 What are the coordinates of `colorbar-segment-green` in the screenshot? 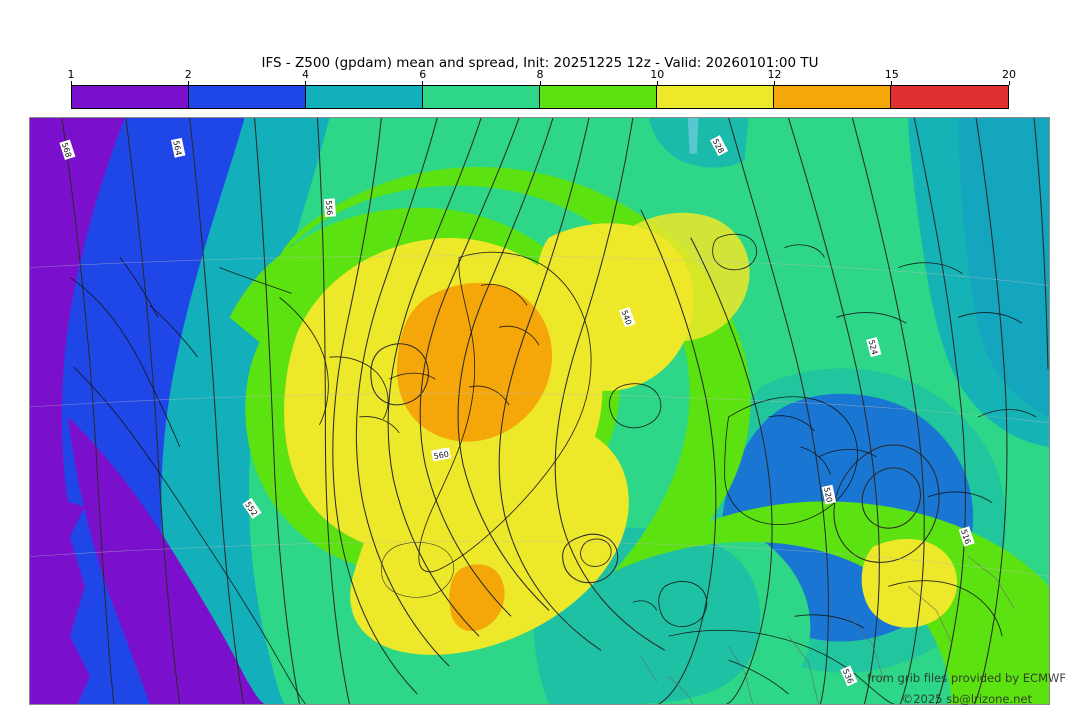 It's located at (598, 97).